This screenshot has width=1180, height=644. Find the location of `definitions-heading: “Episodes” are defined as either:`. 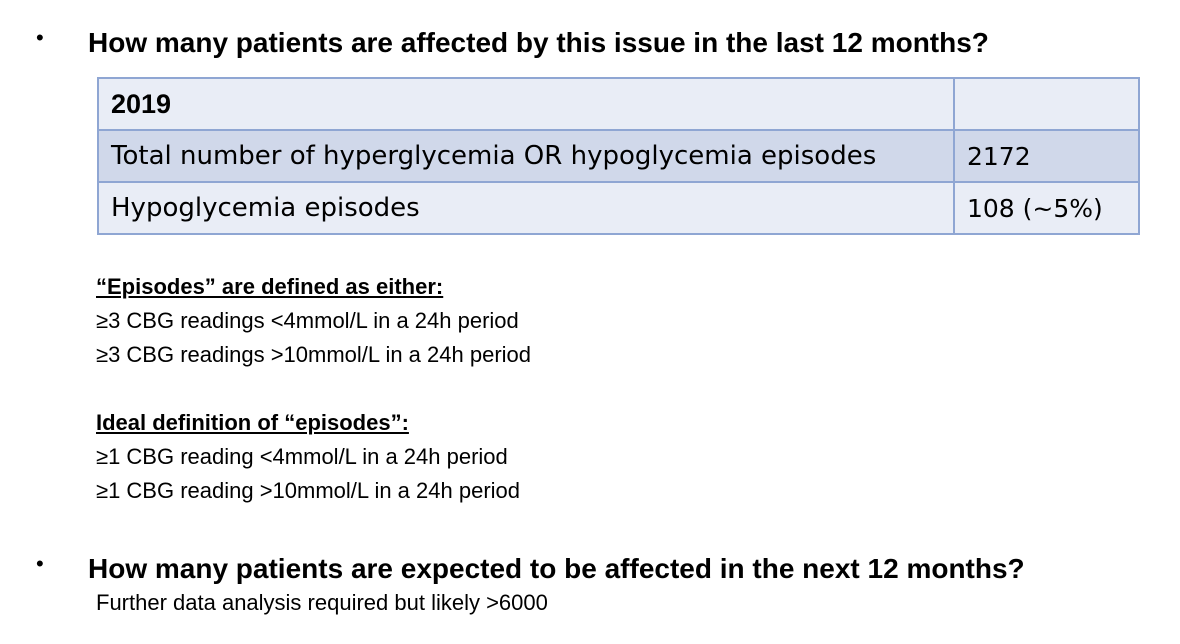

definitions-heading: “Episodes” are defined as either: is located at coordinates (270, 286).